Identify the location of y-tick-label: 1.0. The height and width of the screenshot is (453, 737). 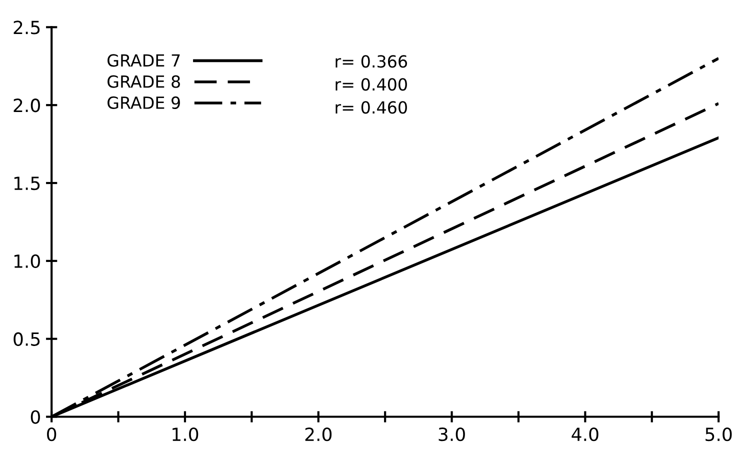
(27, 261).